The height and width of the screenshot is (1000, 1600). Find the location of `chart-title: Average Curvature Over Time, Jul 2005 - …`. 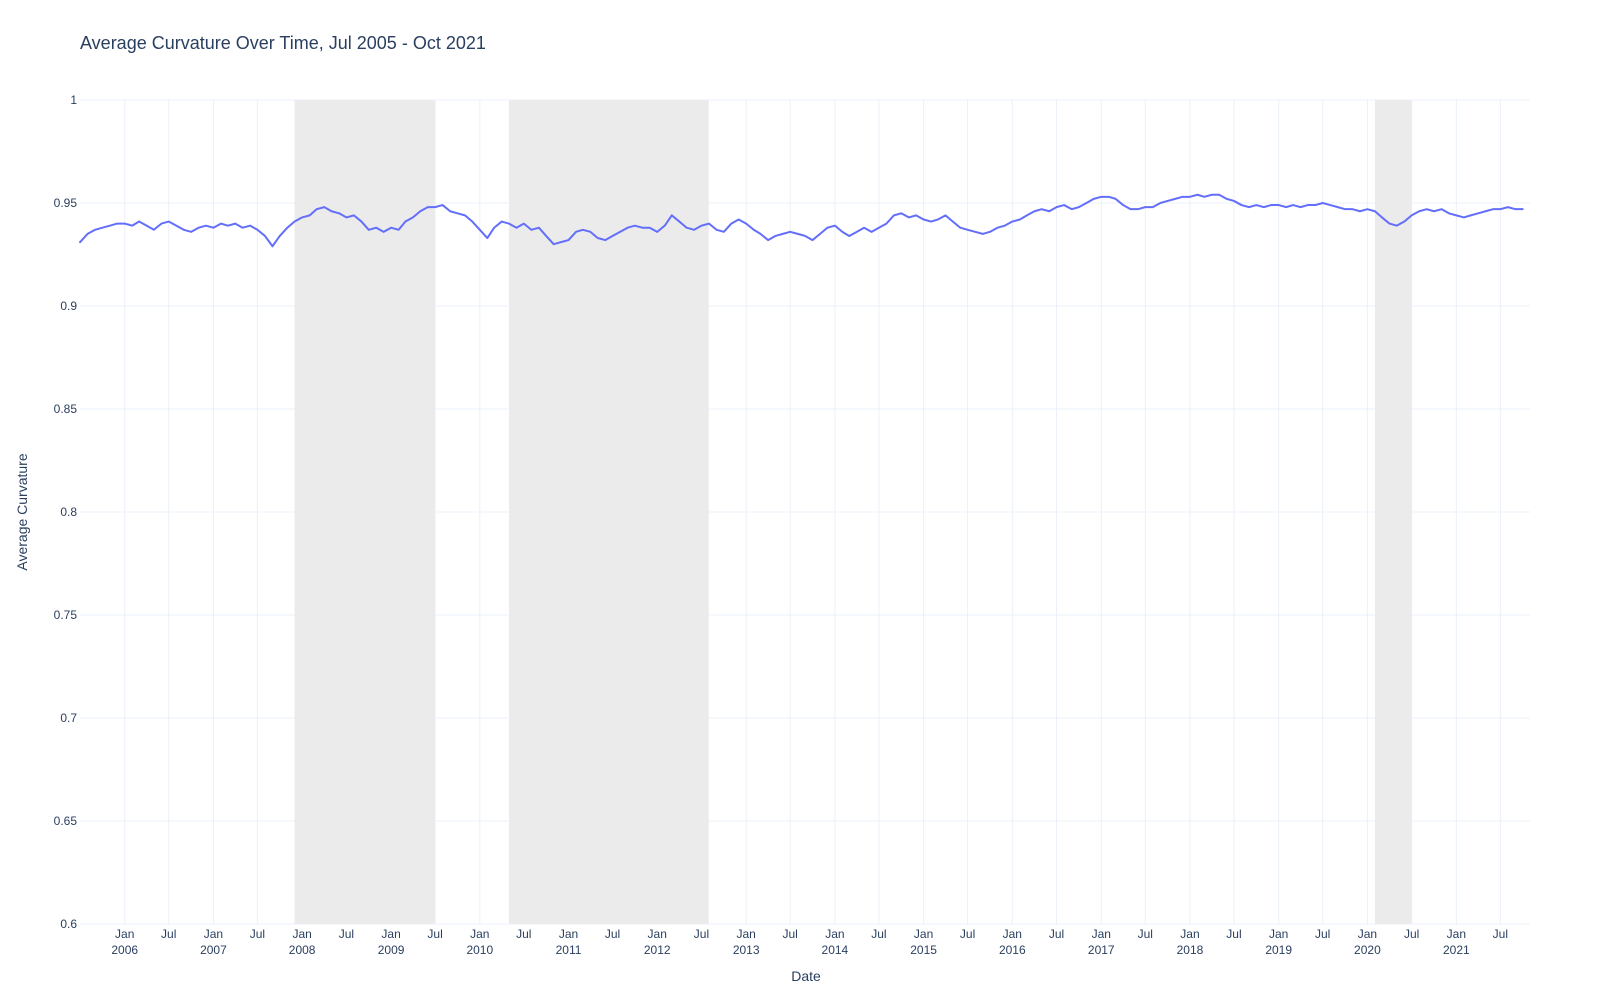

chart-title: Average Curvature Over Time, Jul 2005 - … is located at coordinates (283, 43).